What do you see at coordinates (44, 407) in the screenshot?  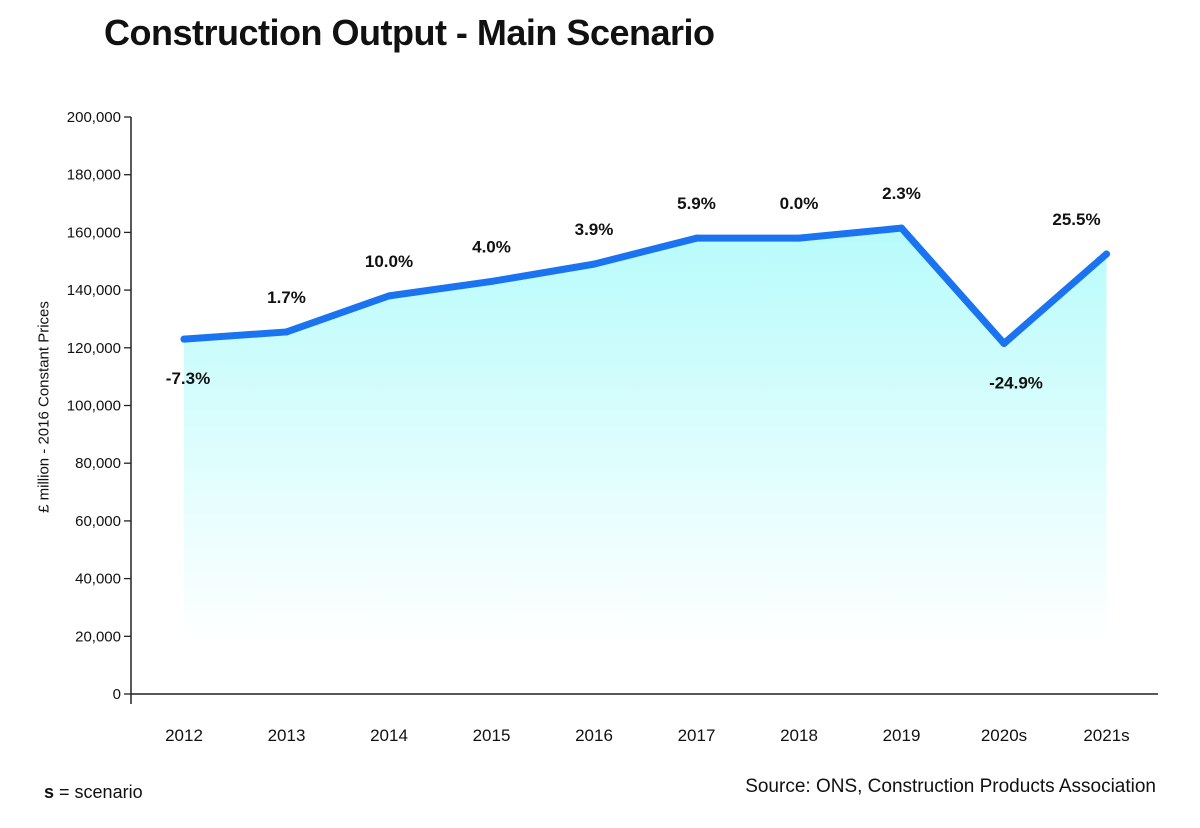 I see `y-axis-label: £ million - 2016 Constant Prices` at bounding box center [44, 407].